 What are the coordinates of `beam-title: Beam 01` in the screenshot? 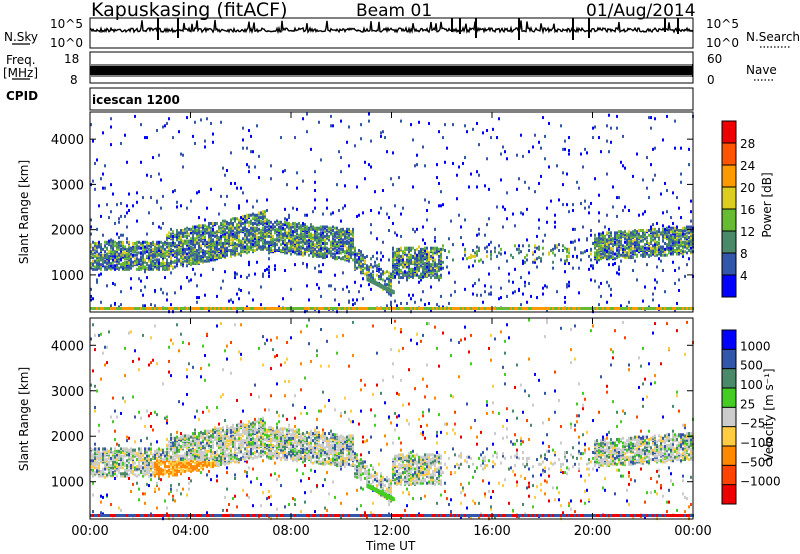 It's located at (394, 11).